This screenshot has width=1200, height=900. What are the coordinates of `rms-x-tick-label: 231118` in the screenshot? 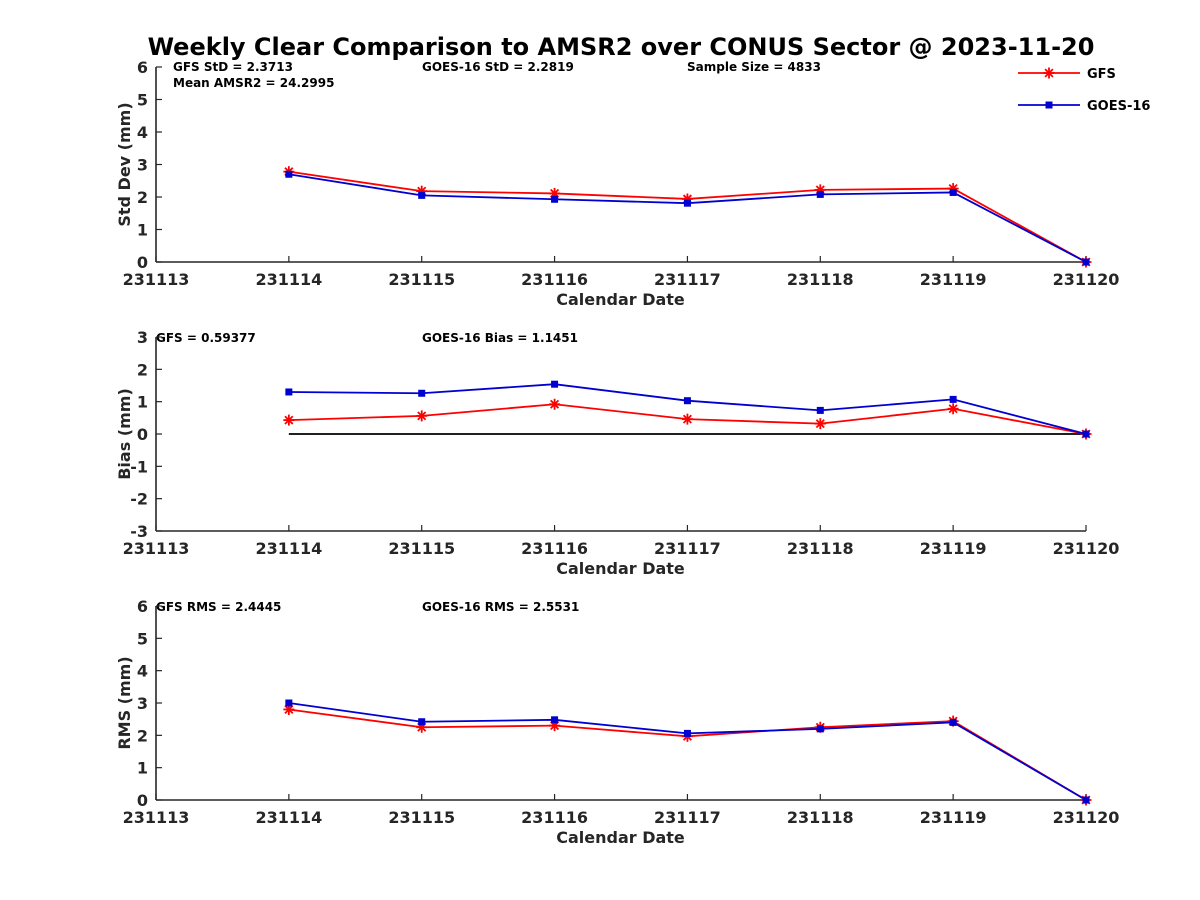 It's located at (820, 817).